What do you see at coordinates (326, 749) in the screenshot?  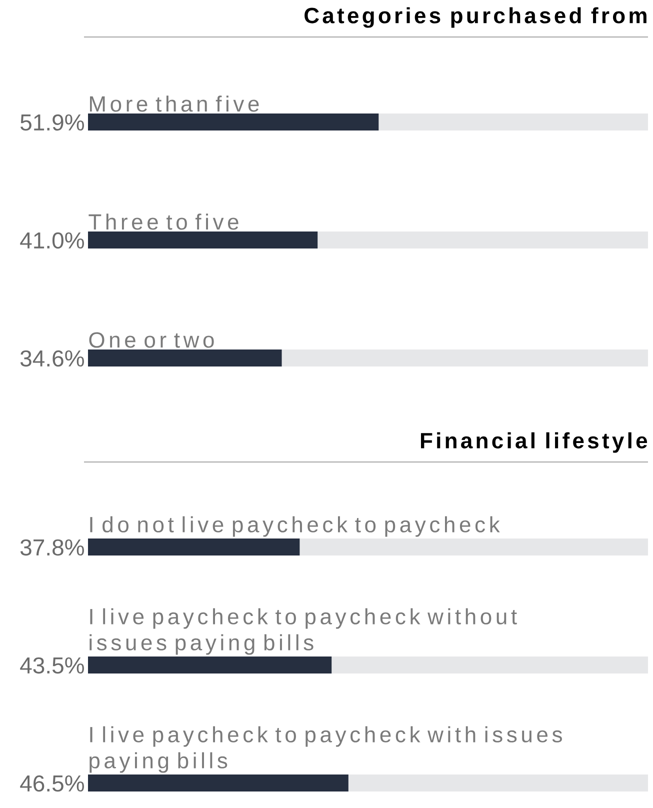 I see `y-tick-label: I live paycheck to paycheck with issues paying bills` at bounding box center [326, 749].